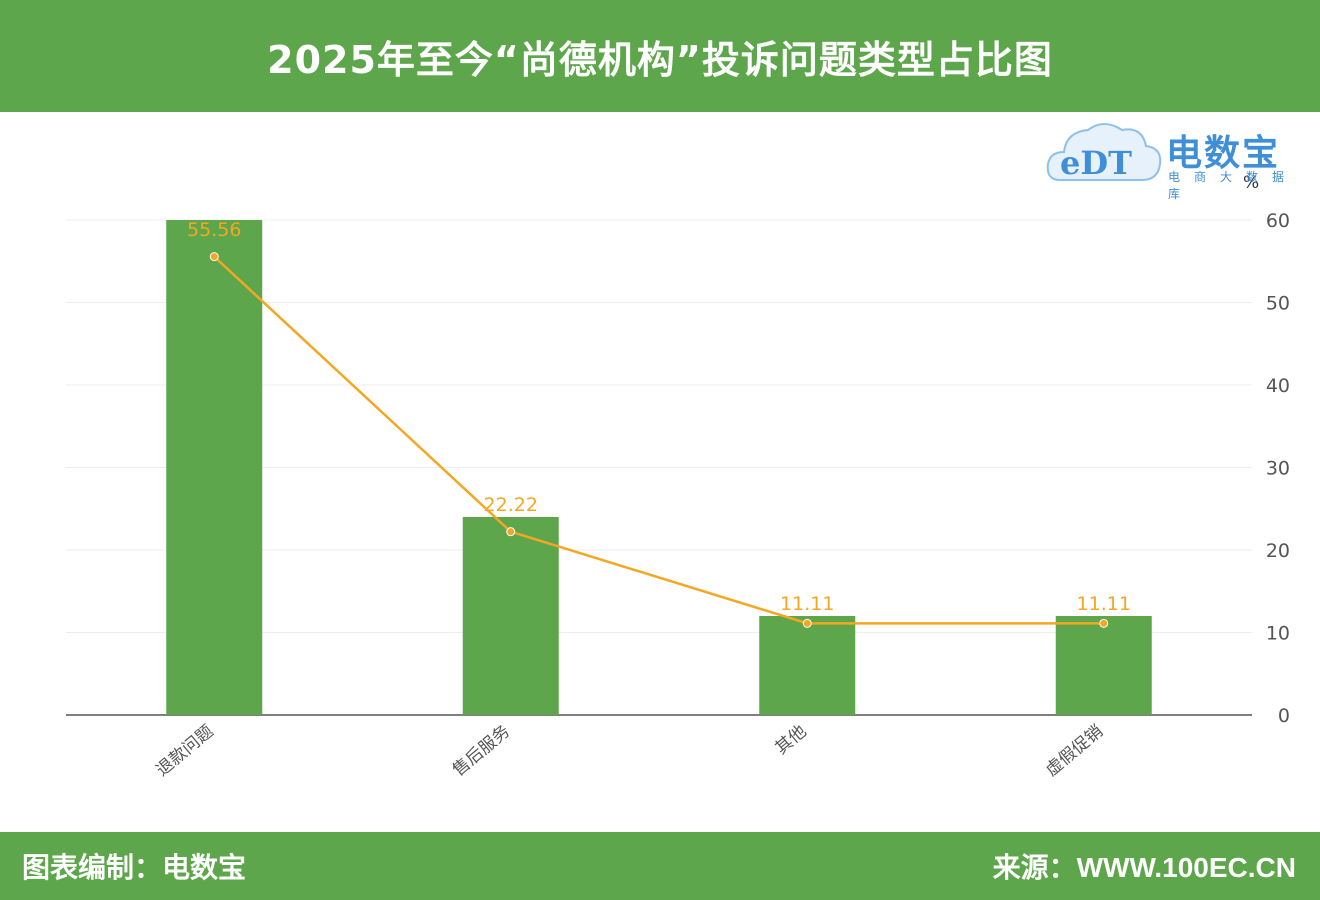  Describe the element at coordinates (511, 505) in the screenshot. I see `data-label: 22.22` at that location.